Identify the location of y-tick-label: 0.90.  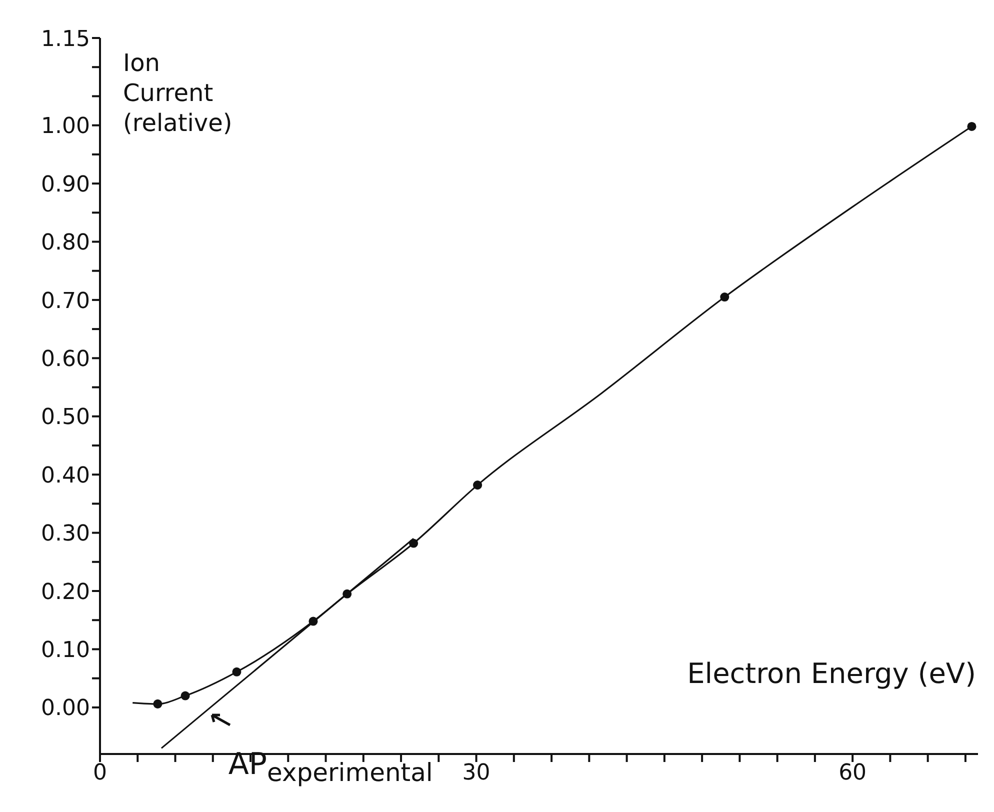
(65, 185).